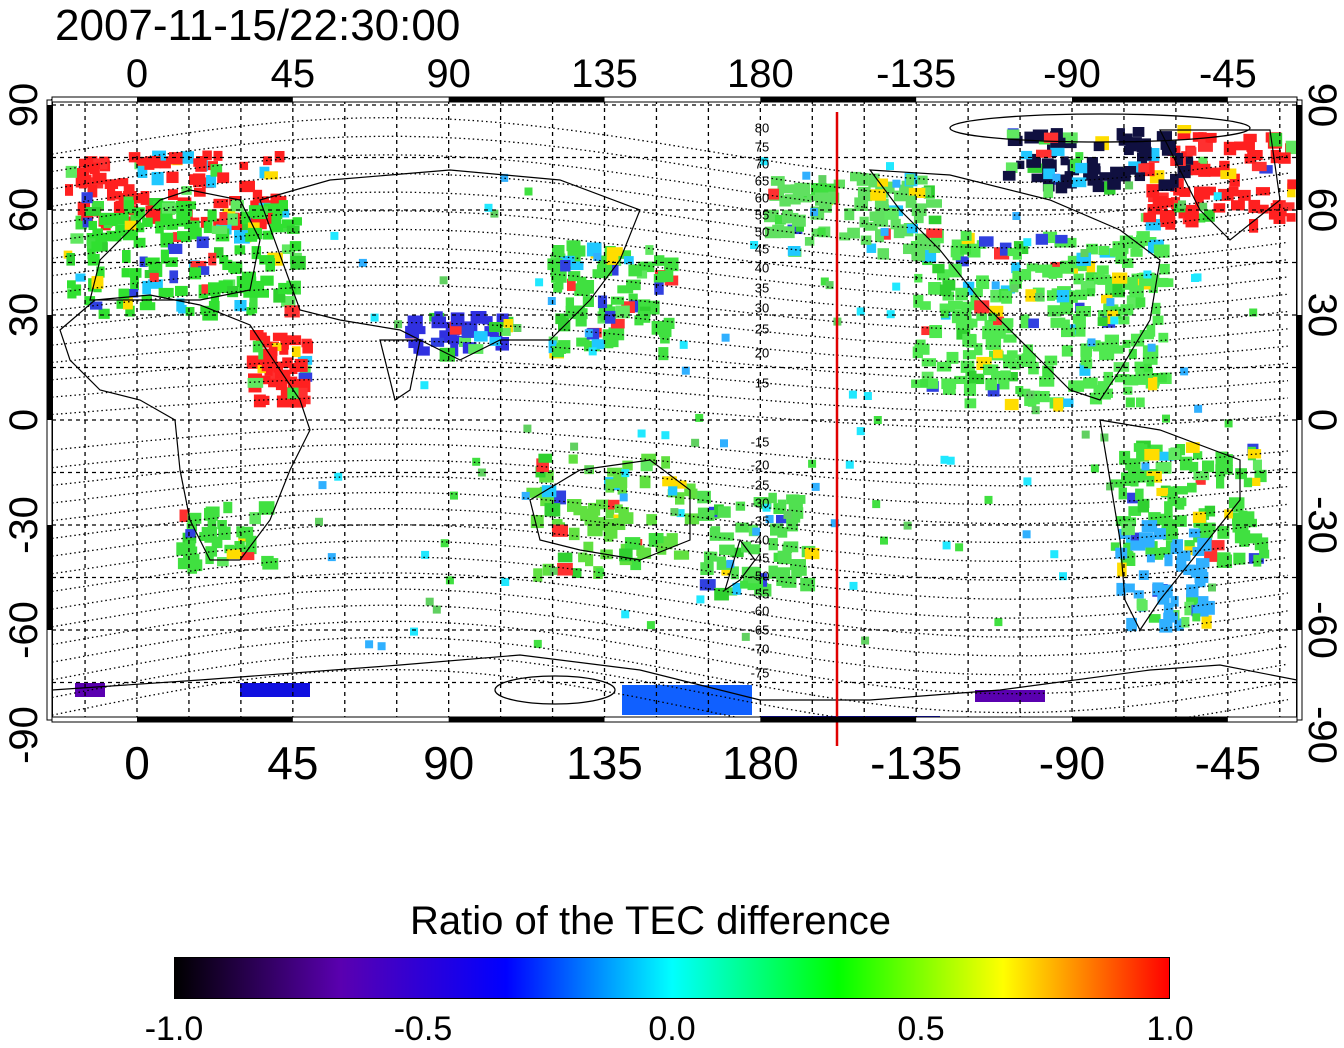 The image size is (1344, 1048). Describe the element at coordinates (24, 630) in the screenshot. I see `left-axis-tick-label: -60` at that location.